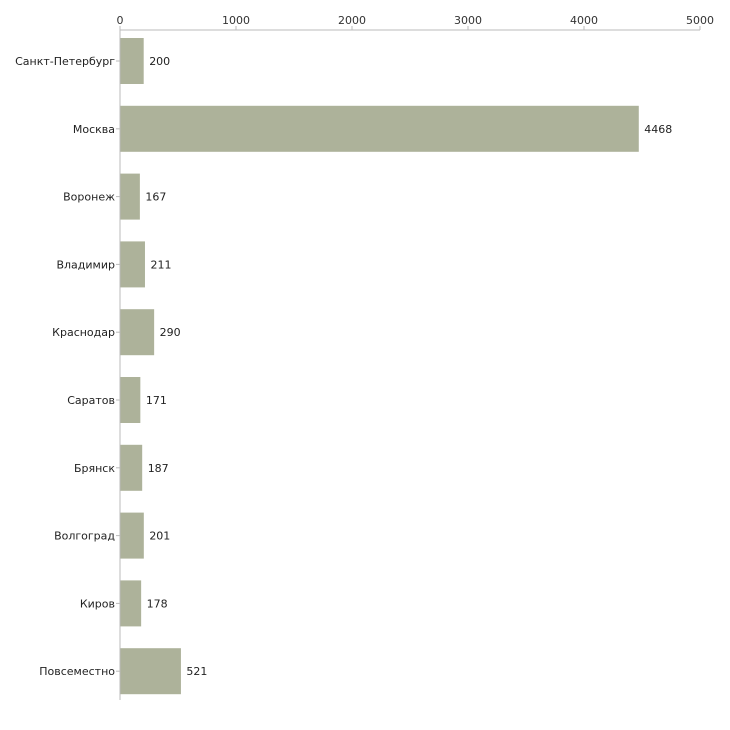 The width and height of the screenshot is (730, 730). Describe the element at coordinates (120, 20) in the screenshot. I see `x-tick-label: 0` at that location.